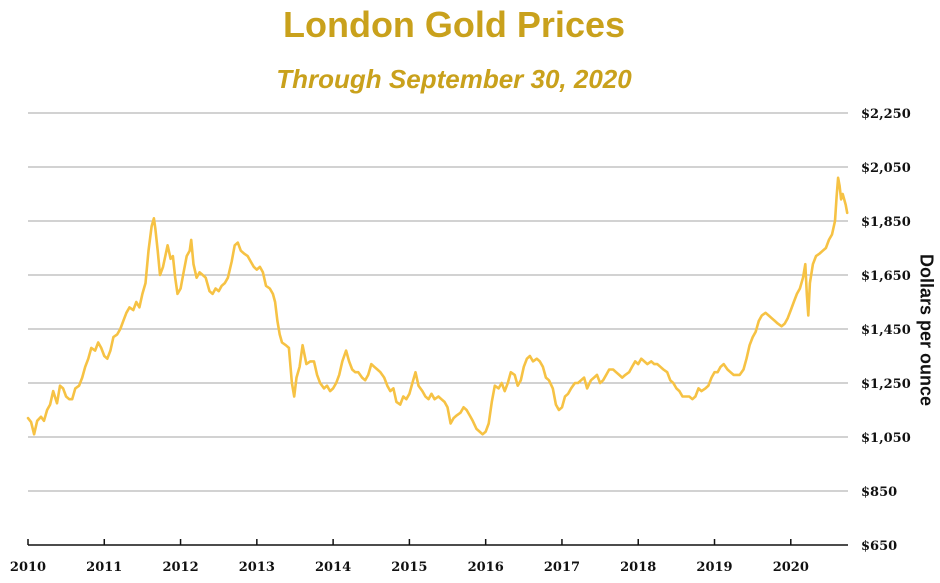 The width and height of the screenshot is (940, 583). Describe the element at coordinates (486, 567) in the screenshot. I see `x-tick-label: 2016` at that location.